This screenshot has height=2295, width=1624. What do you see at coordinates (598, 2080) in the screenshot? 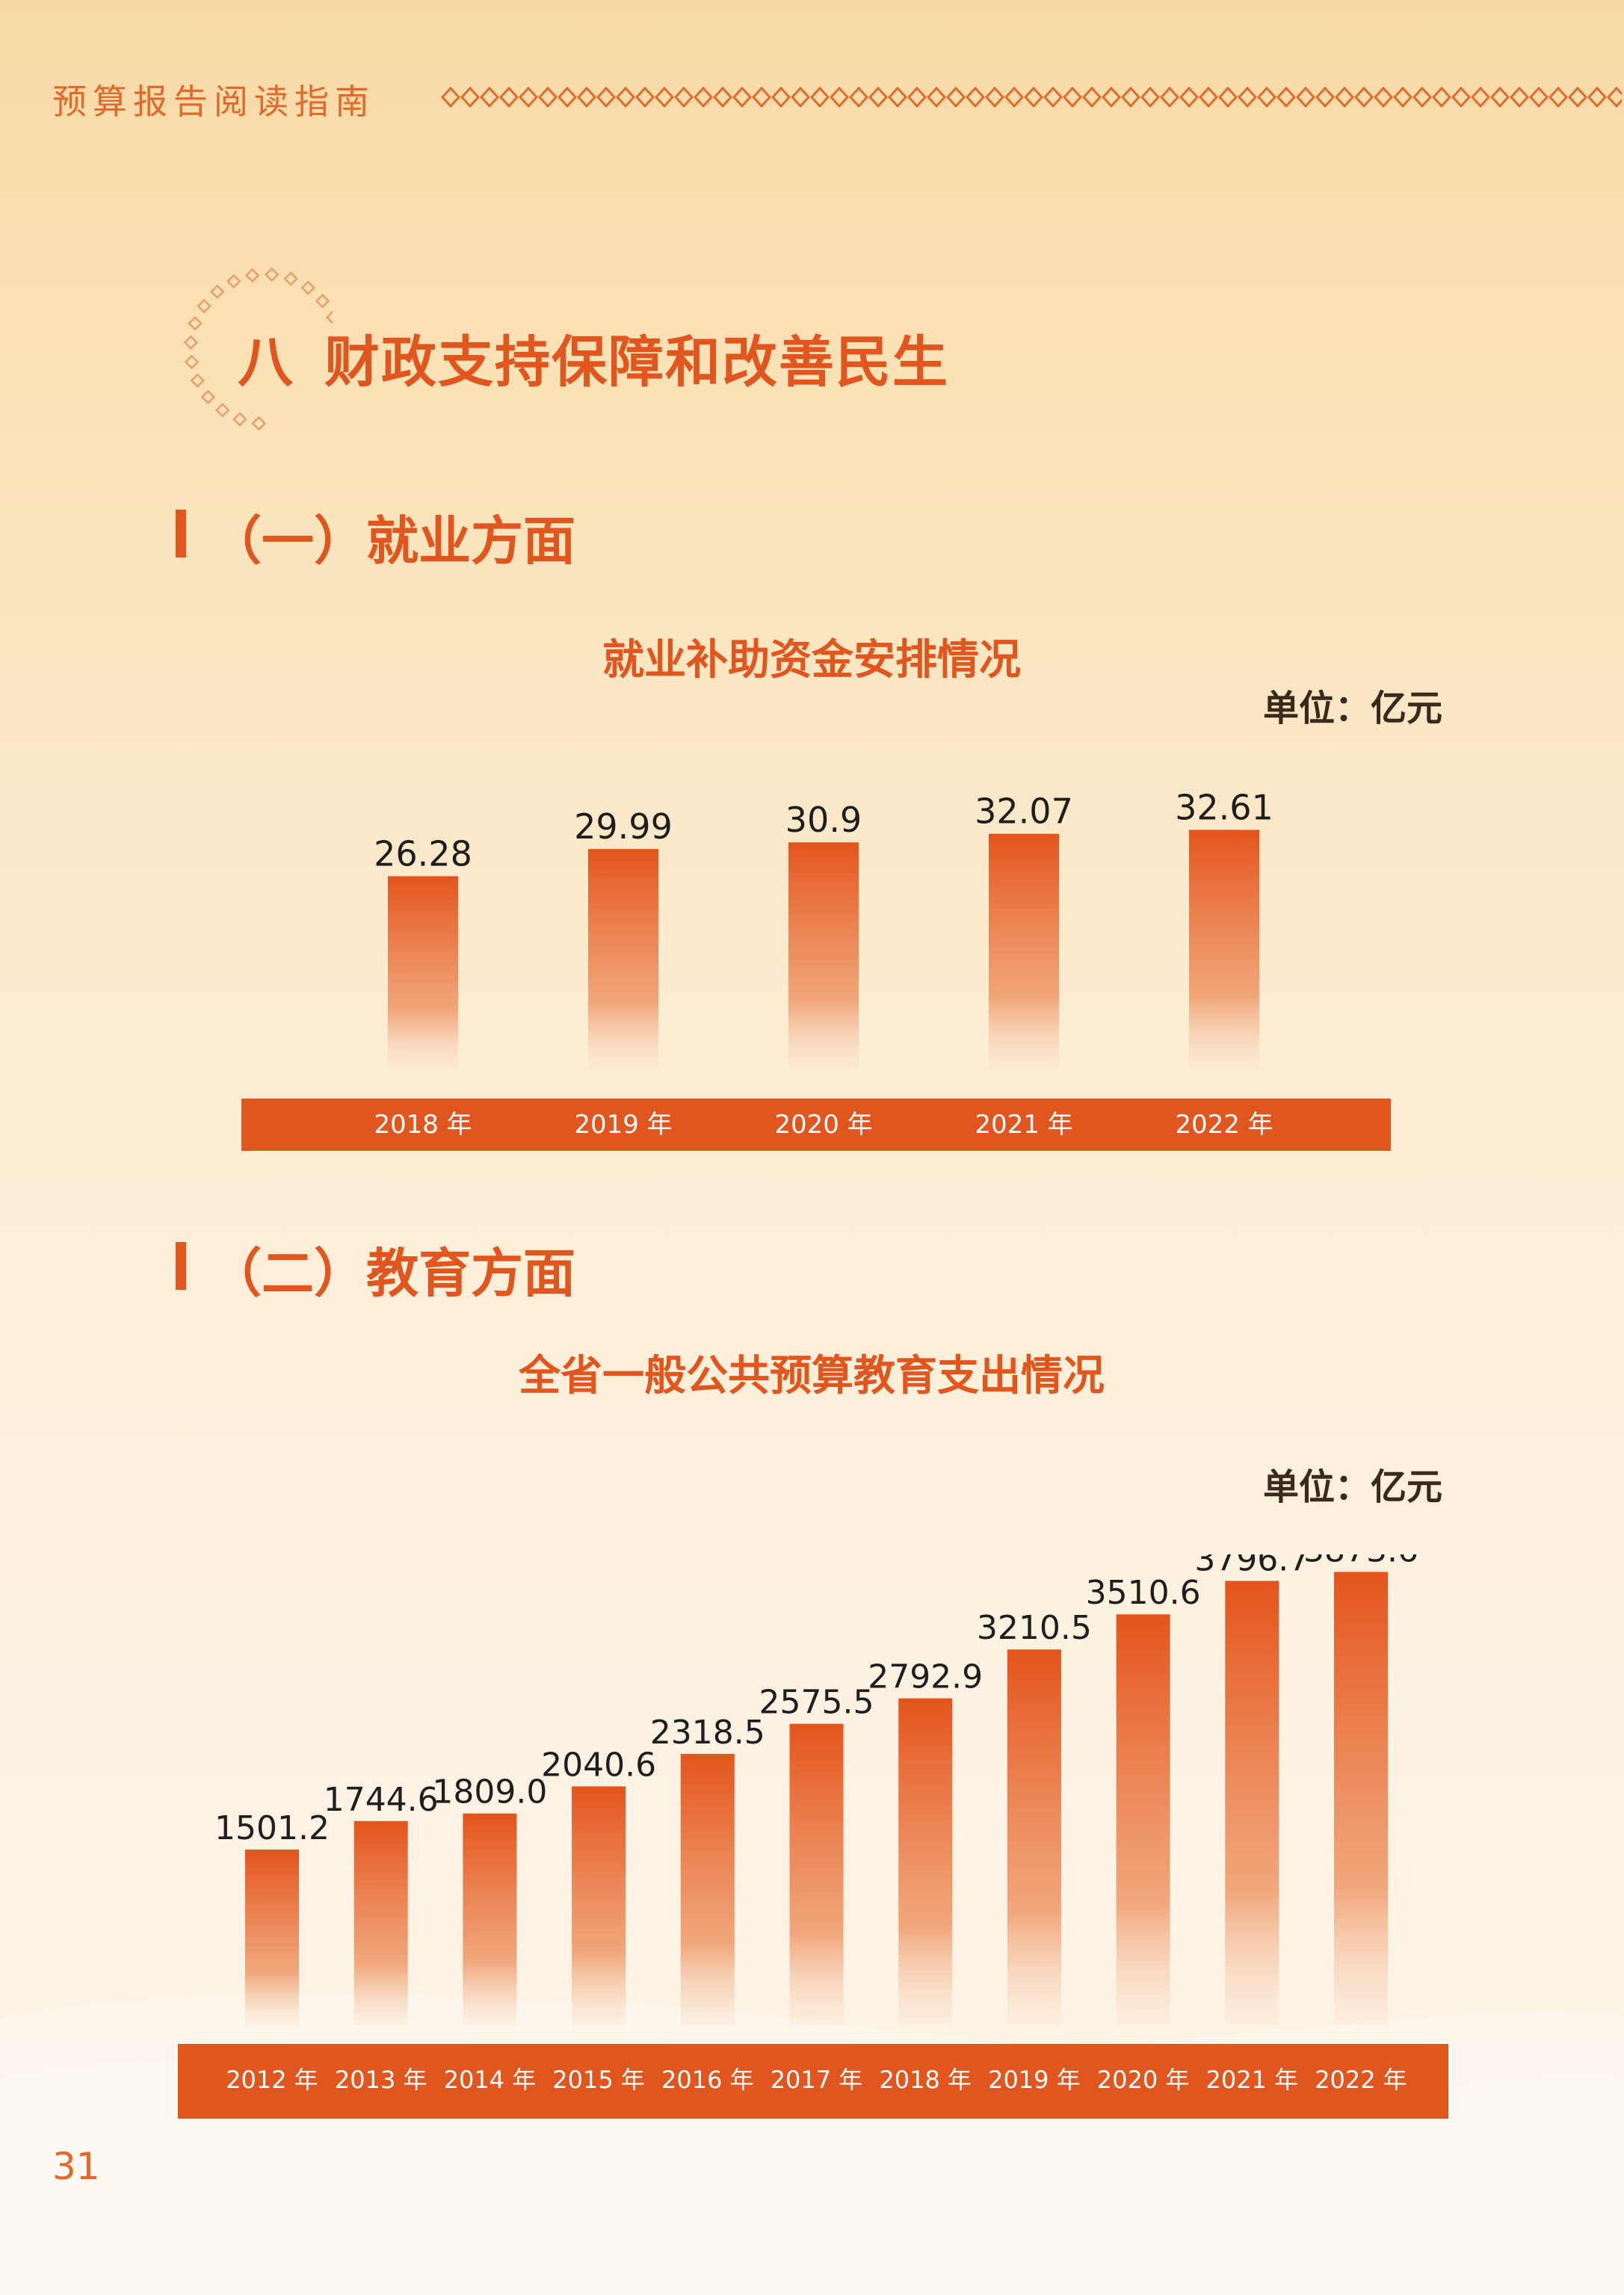
I see `category-label: 2015 年` at bounding box center [598, 2080].